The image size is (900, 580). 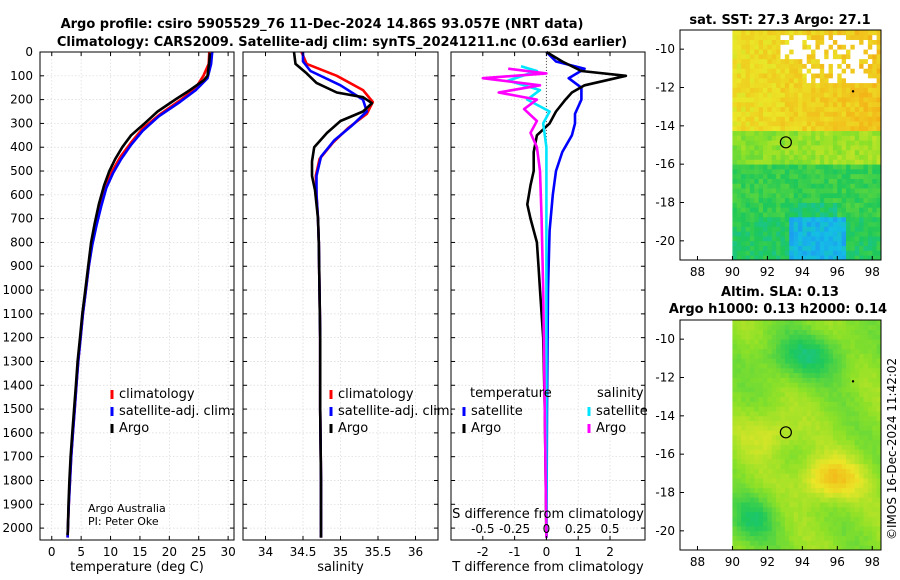 What do you see at coordinates (177, 411) in the screenshot?
I see `legend-label: satellite-adj. clim.` at bounding box center [177, 411].